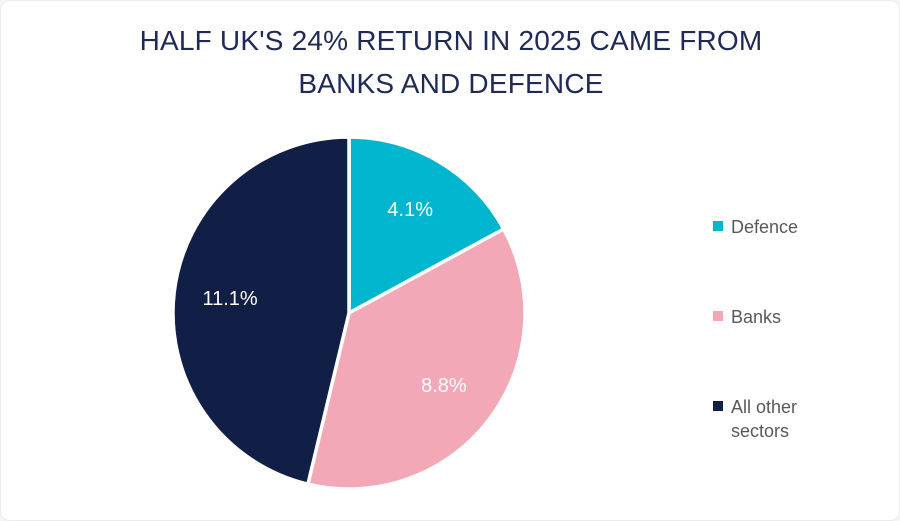  I want to click on legend-item-all-other-sectors: All other sectors, so click(764, 419).